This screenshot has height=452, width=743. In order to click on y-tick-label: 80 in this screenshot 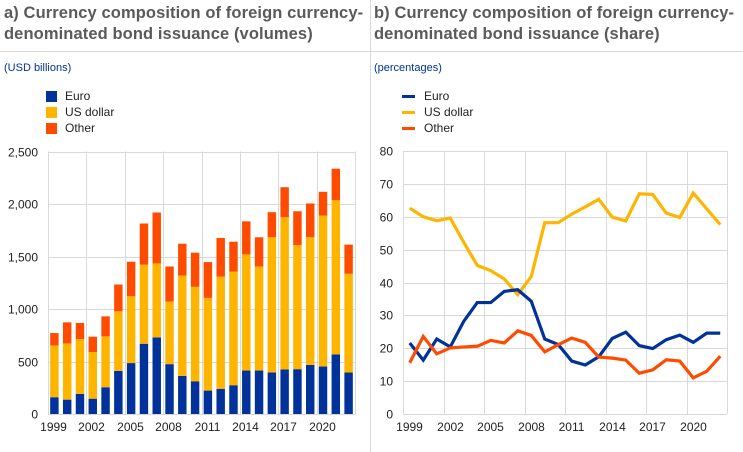, I will do `click(387, 152)`.